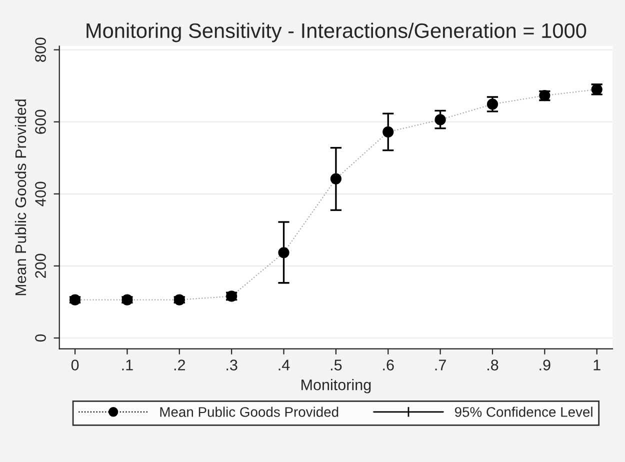 The width and height of the screenshot is (625, 462). What do you see at coordinates (40, 338) in the screenshot?
I see `y-tick-label: 0` at bounding box center [40, 338].